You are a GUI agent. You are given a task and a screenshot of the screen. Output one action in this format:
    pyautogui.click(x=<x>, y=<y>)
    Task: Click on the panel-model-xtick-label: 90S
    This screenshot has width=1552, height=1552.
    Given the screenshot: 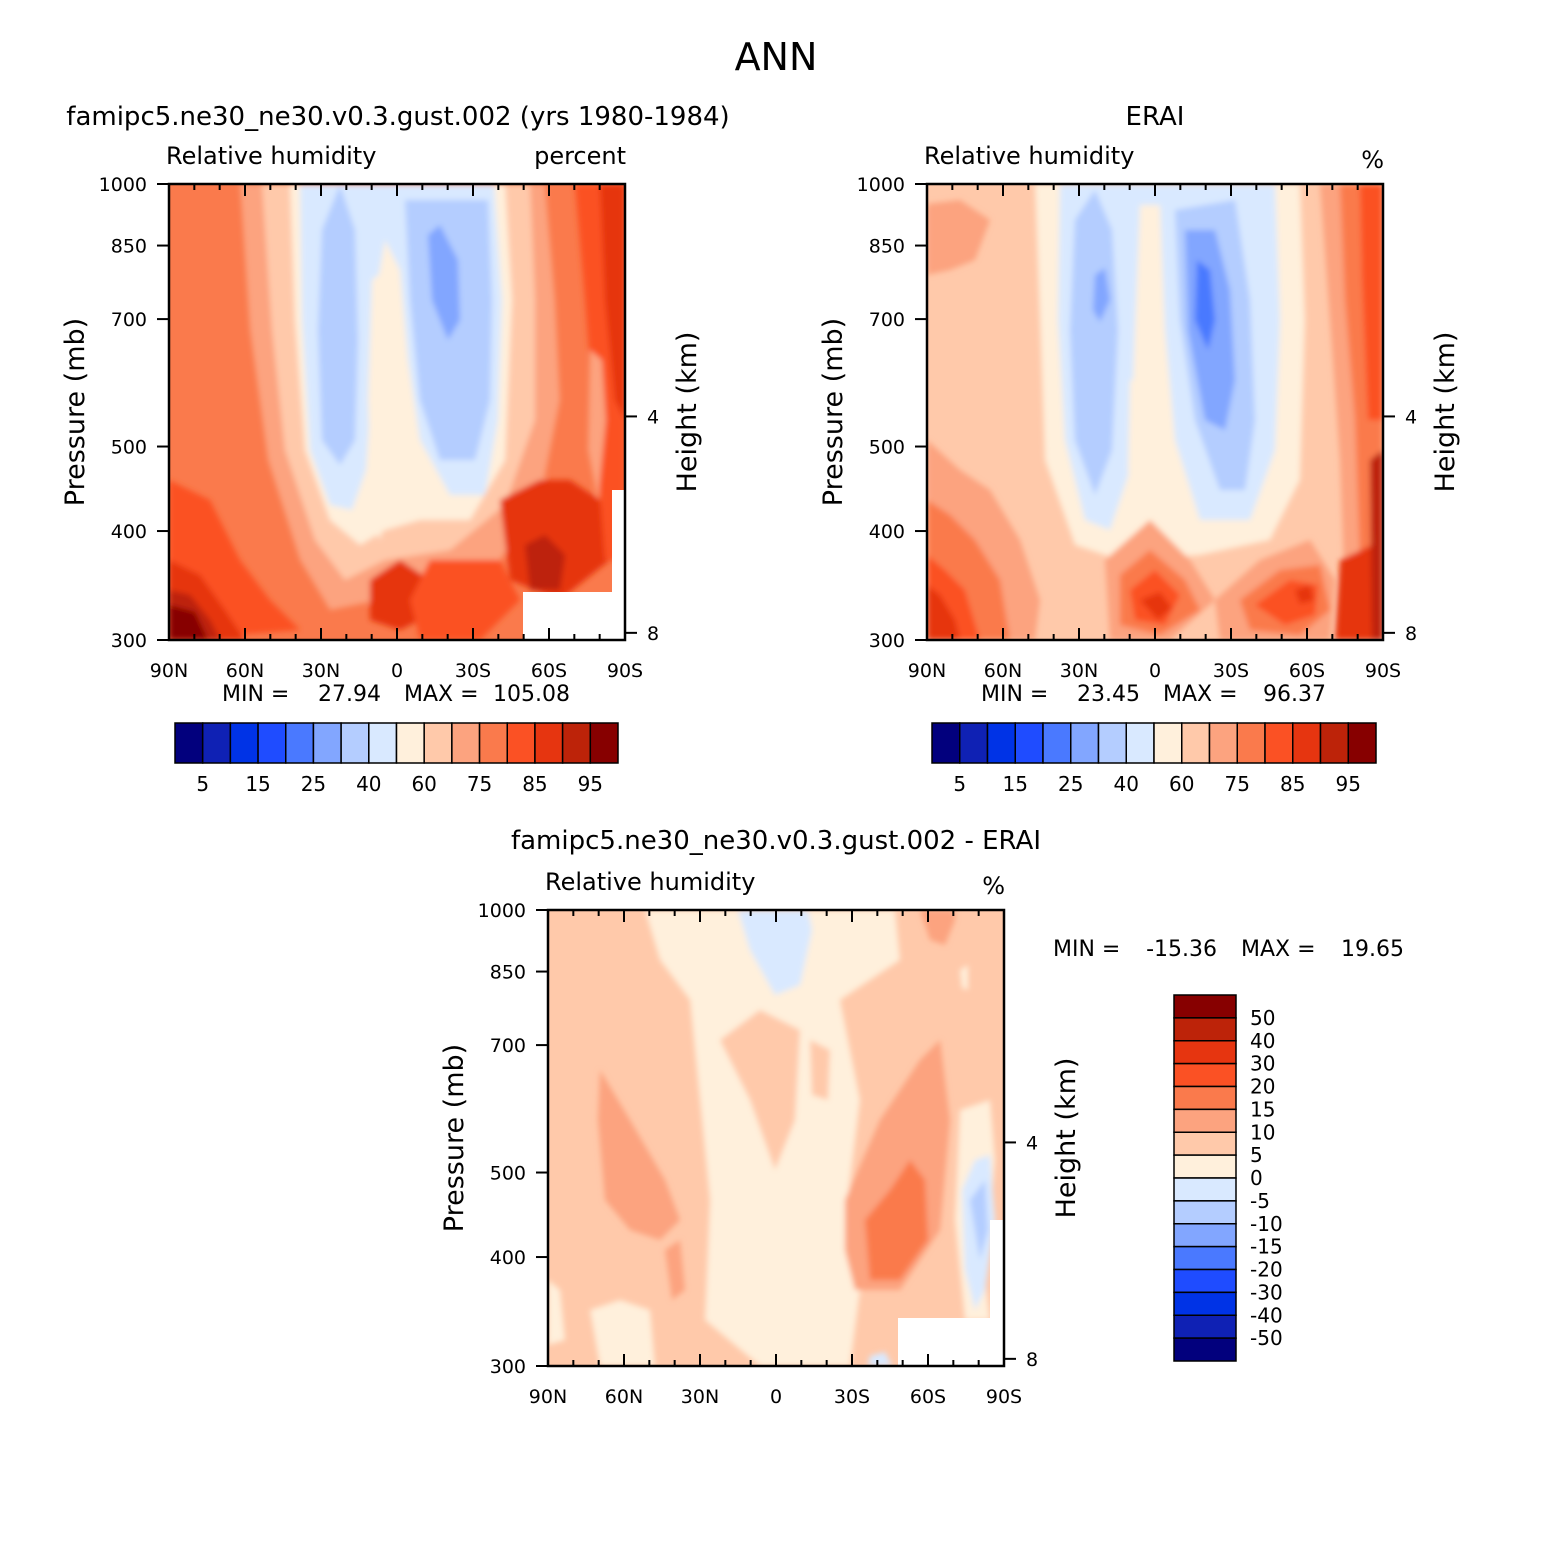 What is the action you would take?
    pyautogui.click(x=625, y=671)
    